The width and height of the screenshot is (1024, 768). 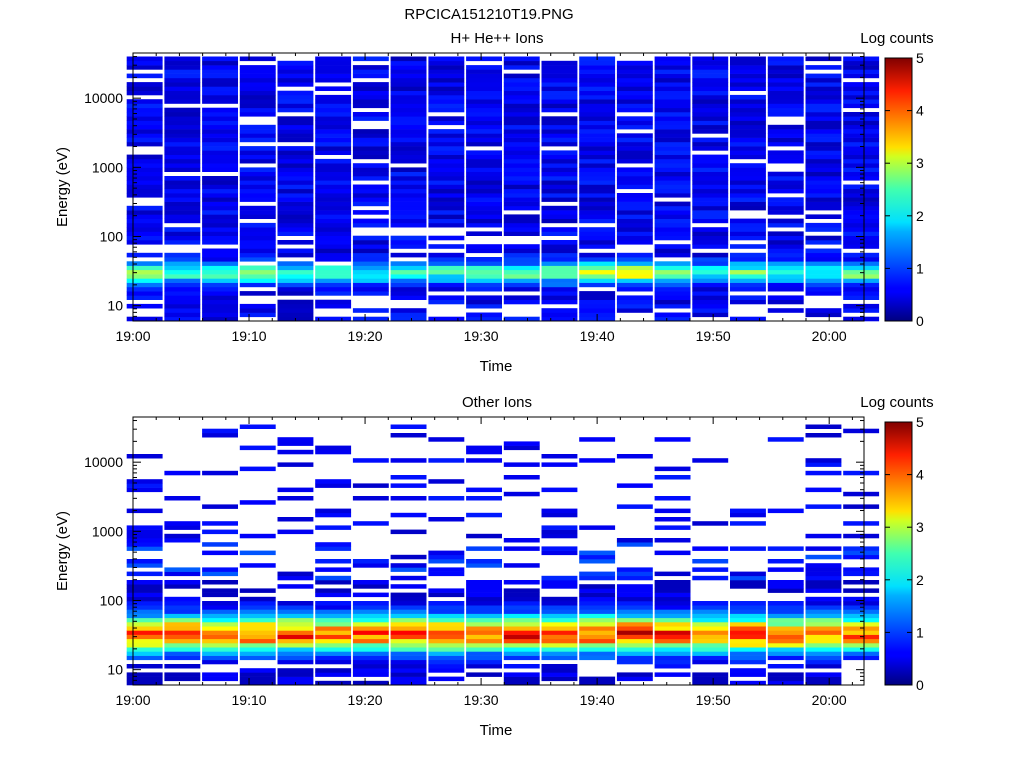 What do you see at coordinates (249, 700) in the screenshot?
I see `x-tick-label: 19:10` at bounding box center [249, 700].